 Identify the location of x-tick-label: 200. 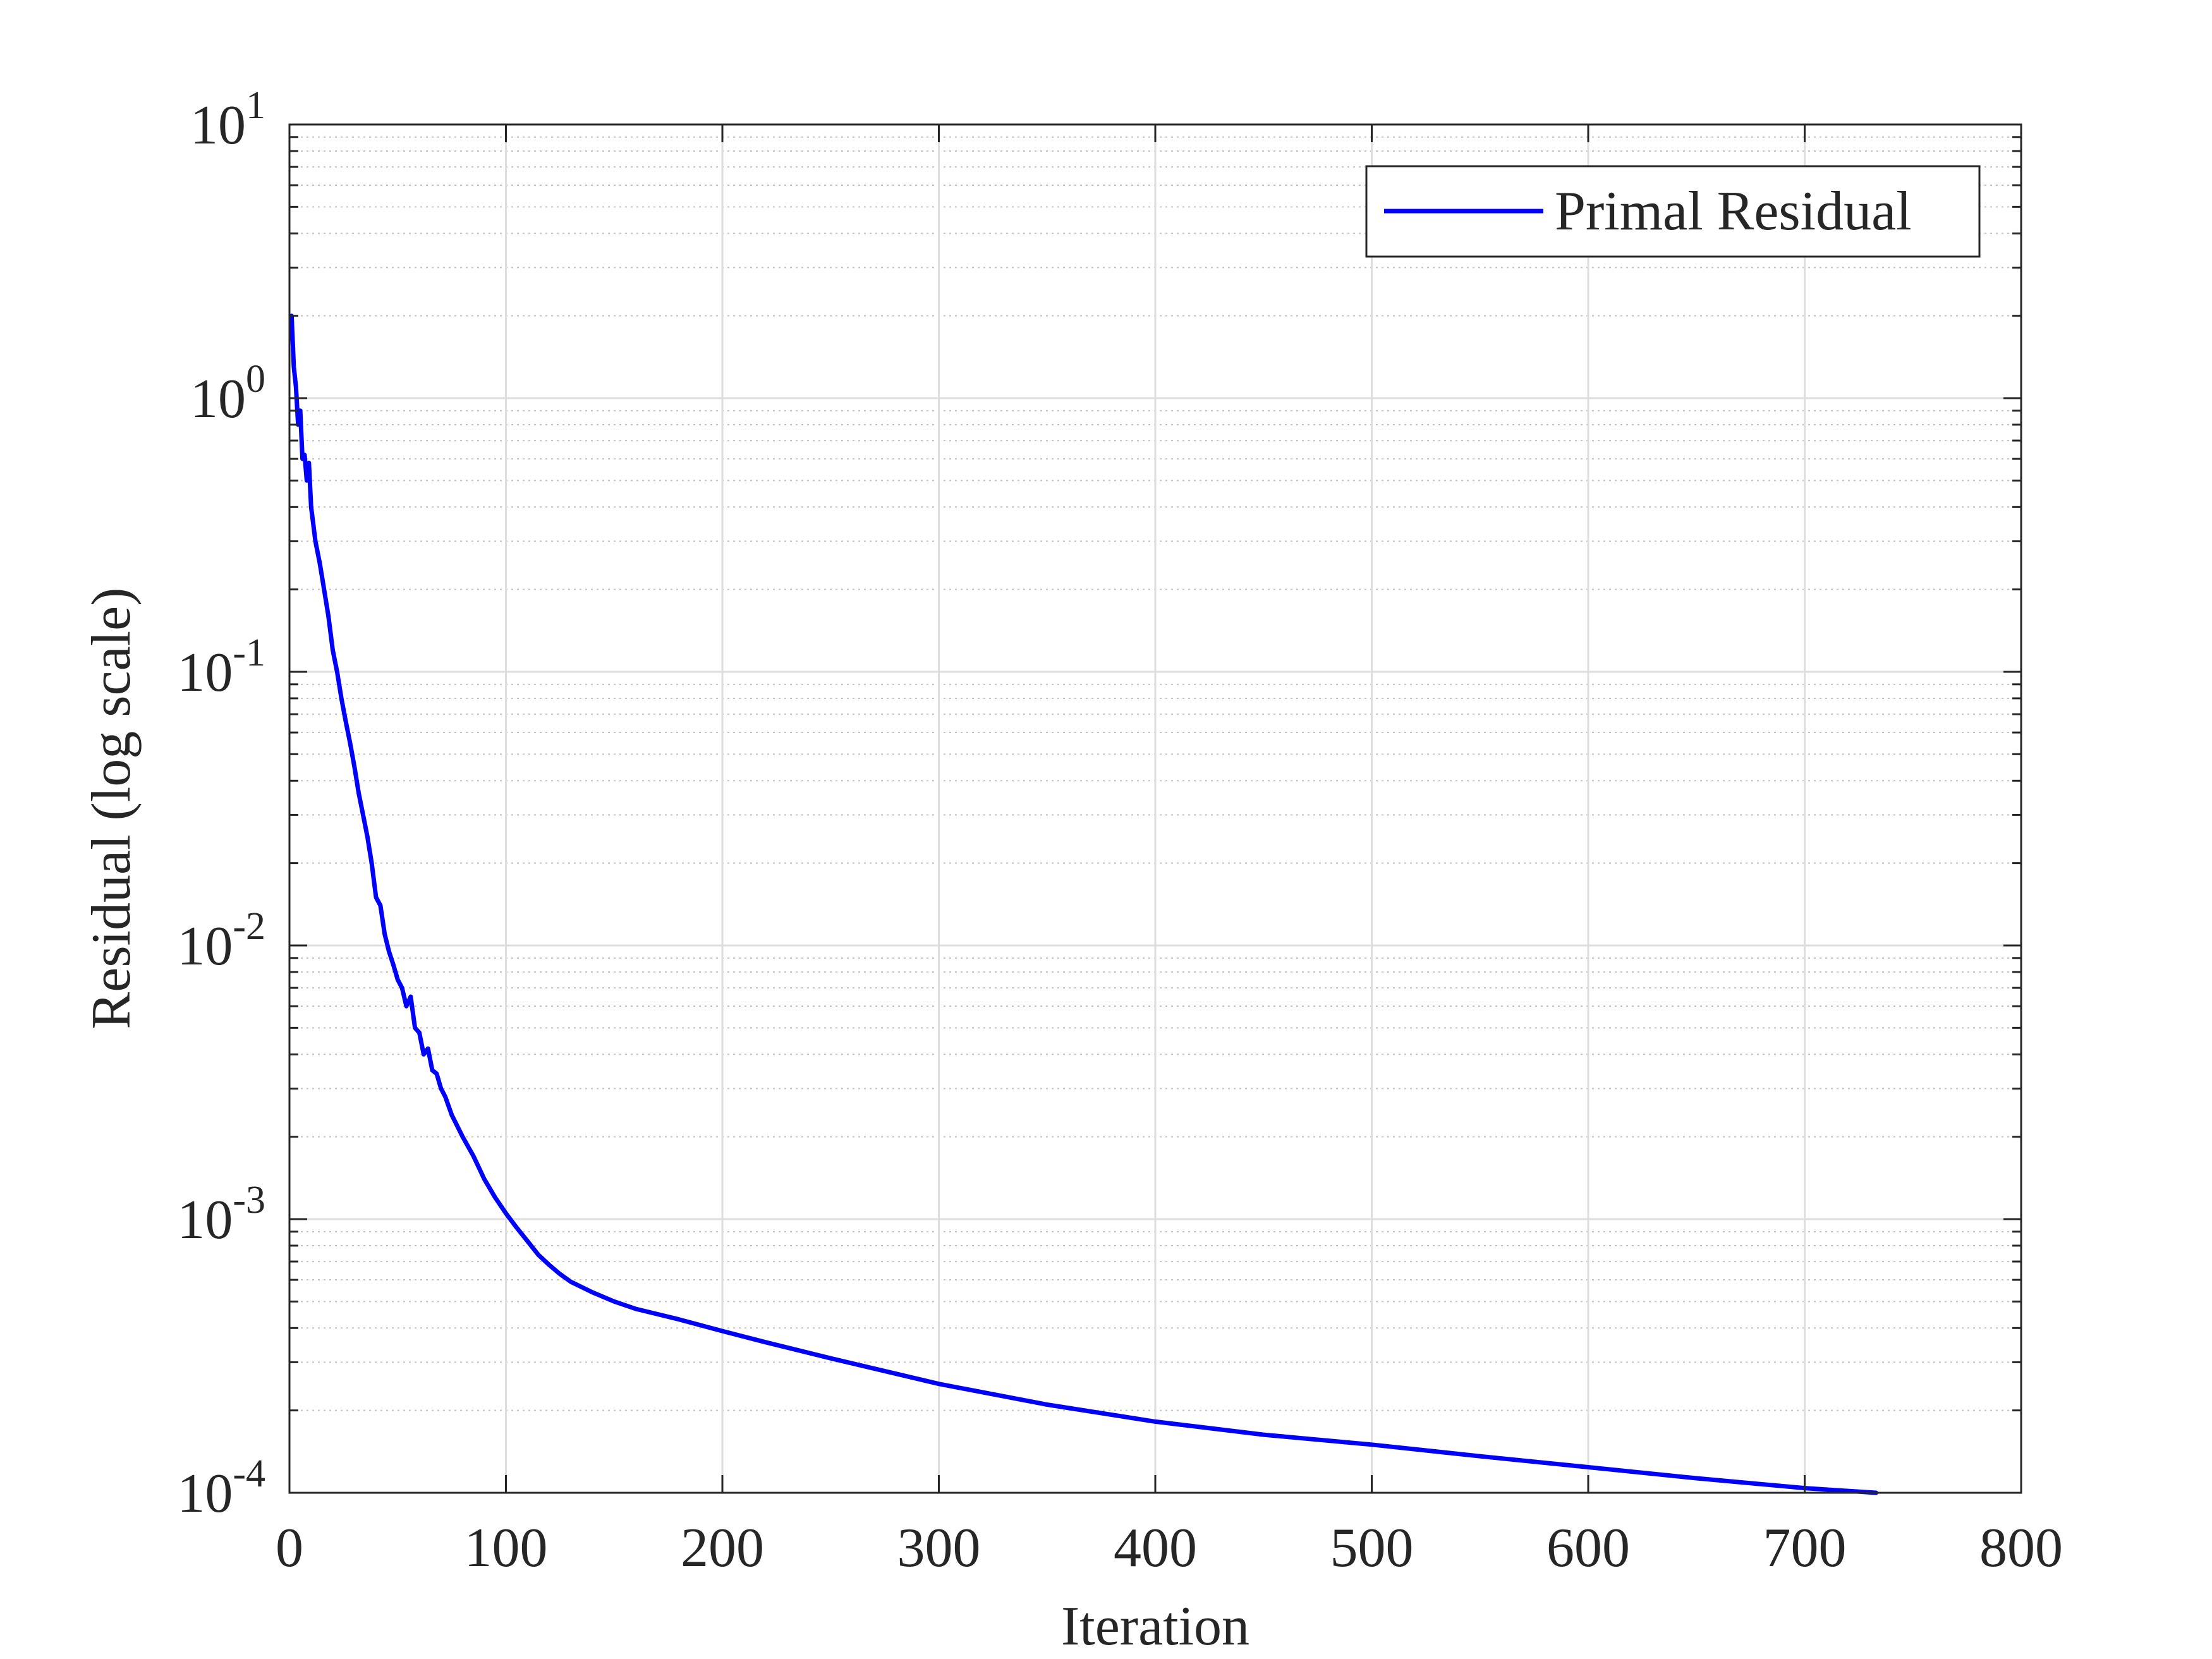
(723, 1548).